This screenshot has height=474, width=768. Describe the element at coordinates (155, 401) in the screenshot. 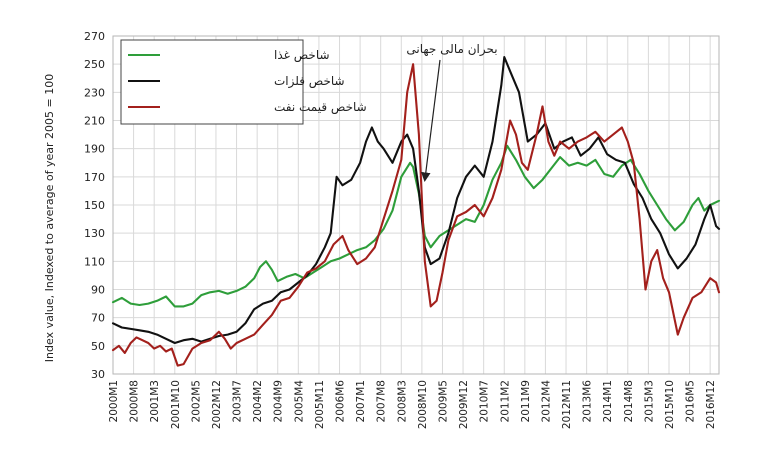

I see `x-tick-label: 2001M3` at that location.